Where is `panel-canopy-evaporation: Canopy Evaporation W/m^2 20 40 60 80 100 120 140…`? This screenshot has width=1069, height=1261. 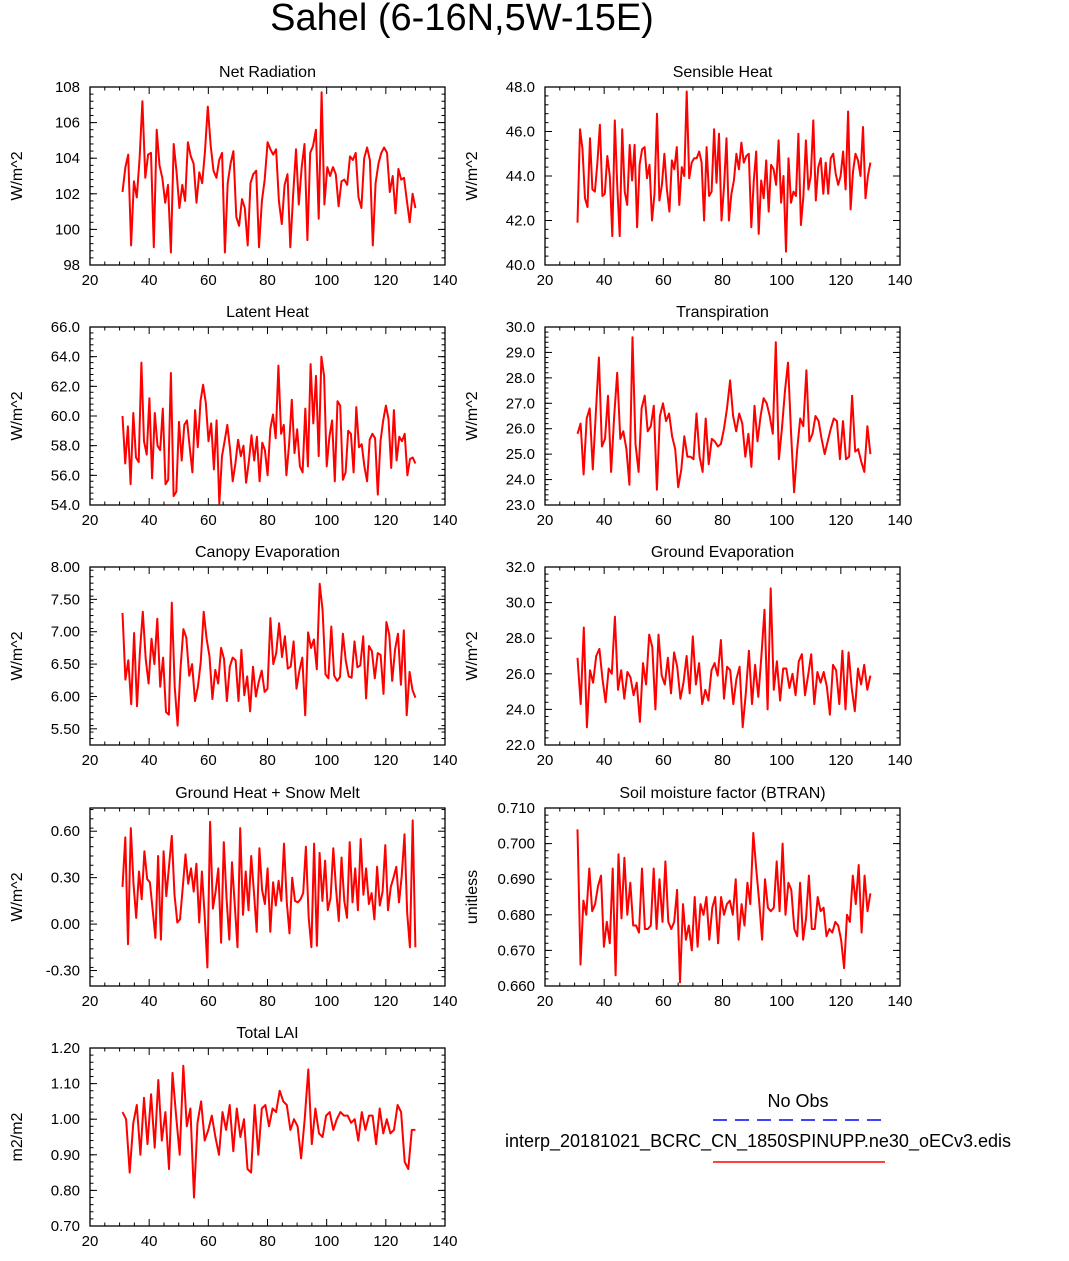
panel-canopy-evaporation: Canopy Evaporation W/m^2 20 40 60 80 100 120 140… is located at coordinates (233, 656).